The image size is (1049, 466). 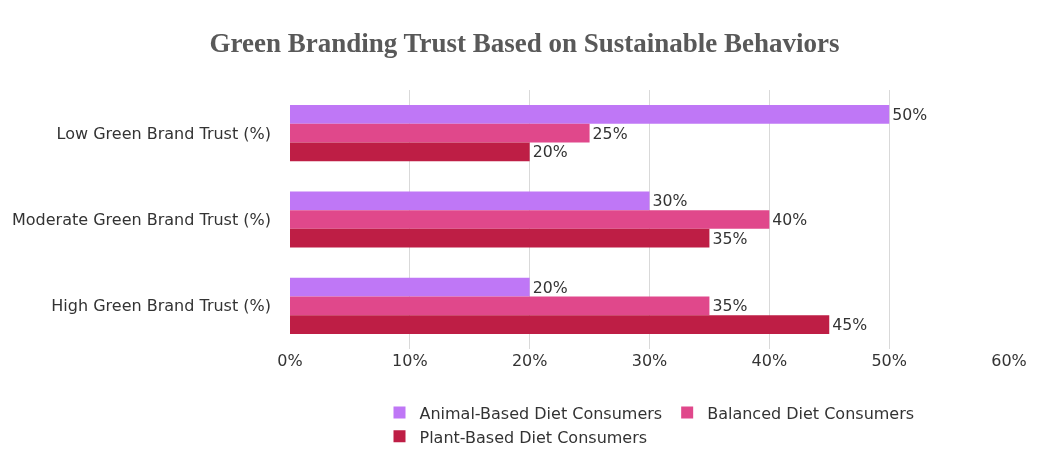 What do you see at coordinates (529, 360) in the screenshot?
I see `x-tick-label: 20%` at bounding box center [529, 360].